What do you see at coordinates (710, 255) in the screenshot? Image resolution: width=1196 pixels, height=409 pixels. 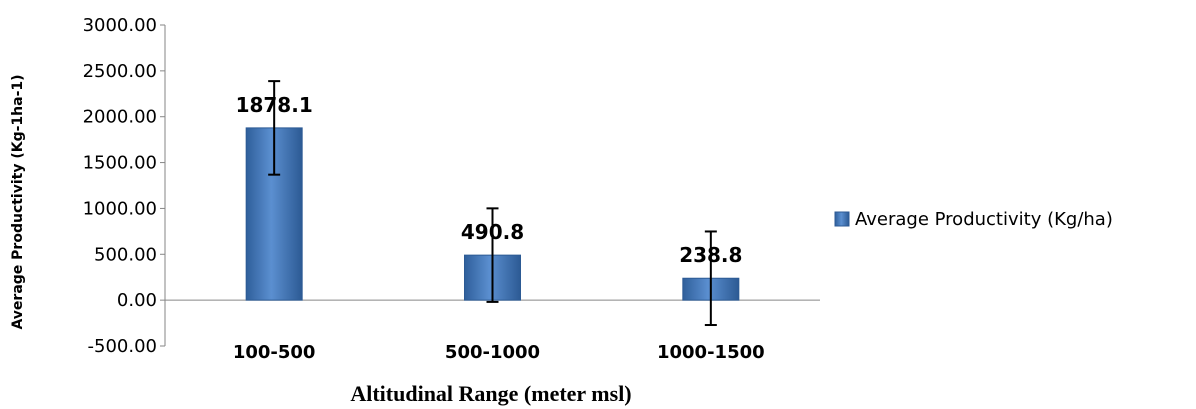 I see `data-label: 238.8` at bounding box center [710, 255].